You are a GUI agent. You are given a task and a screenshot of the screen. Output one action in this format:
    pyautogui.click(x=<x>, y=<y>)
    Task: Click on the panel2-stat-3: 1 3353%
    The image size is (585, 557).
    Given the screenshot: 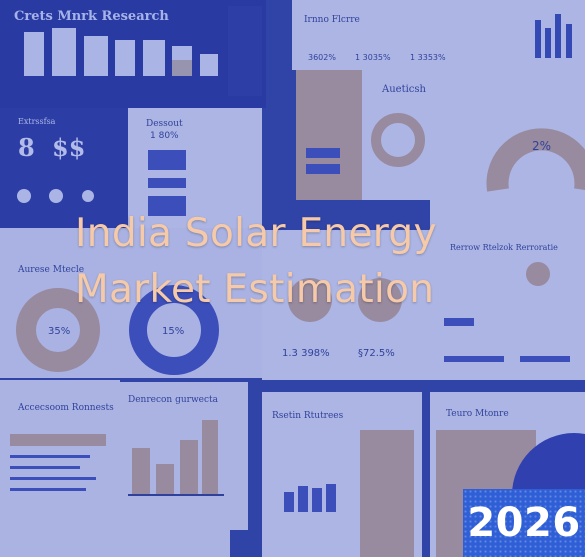 What is the action you would take?
    pyautogui.click(x=428, y=57)
    